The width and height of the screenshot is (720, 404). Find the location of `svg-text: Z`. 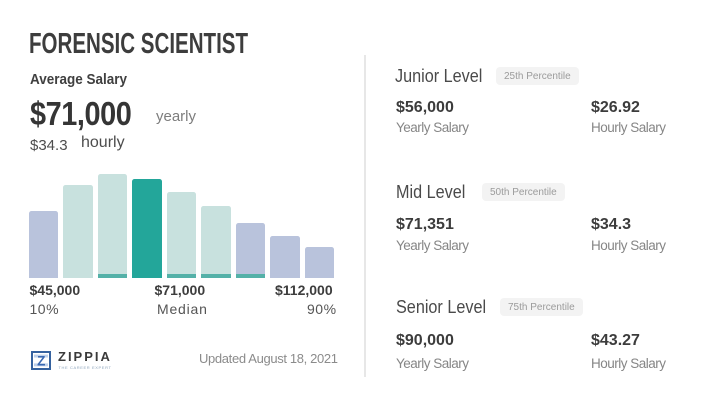

svg-text: Z is located at coordinates (41, 360).